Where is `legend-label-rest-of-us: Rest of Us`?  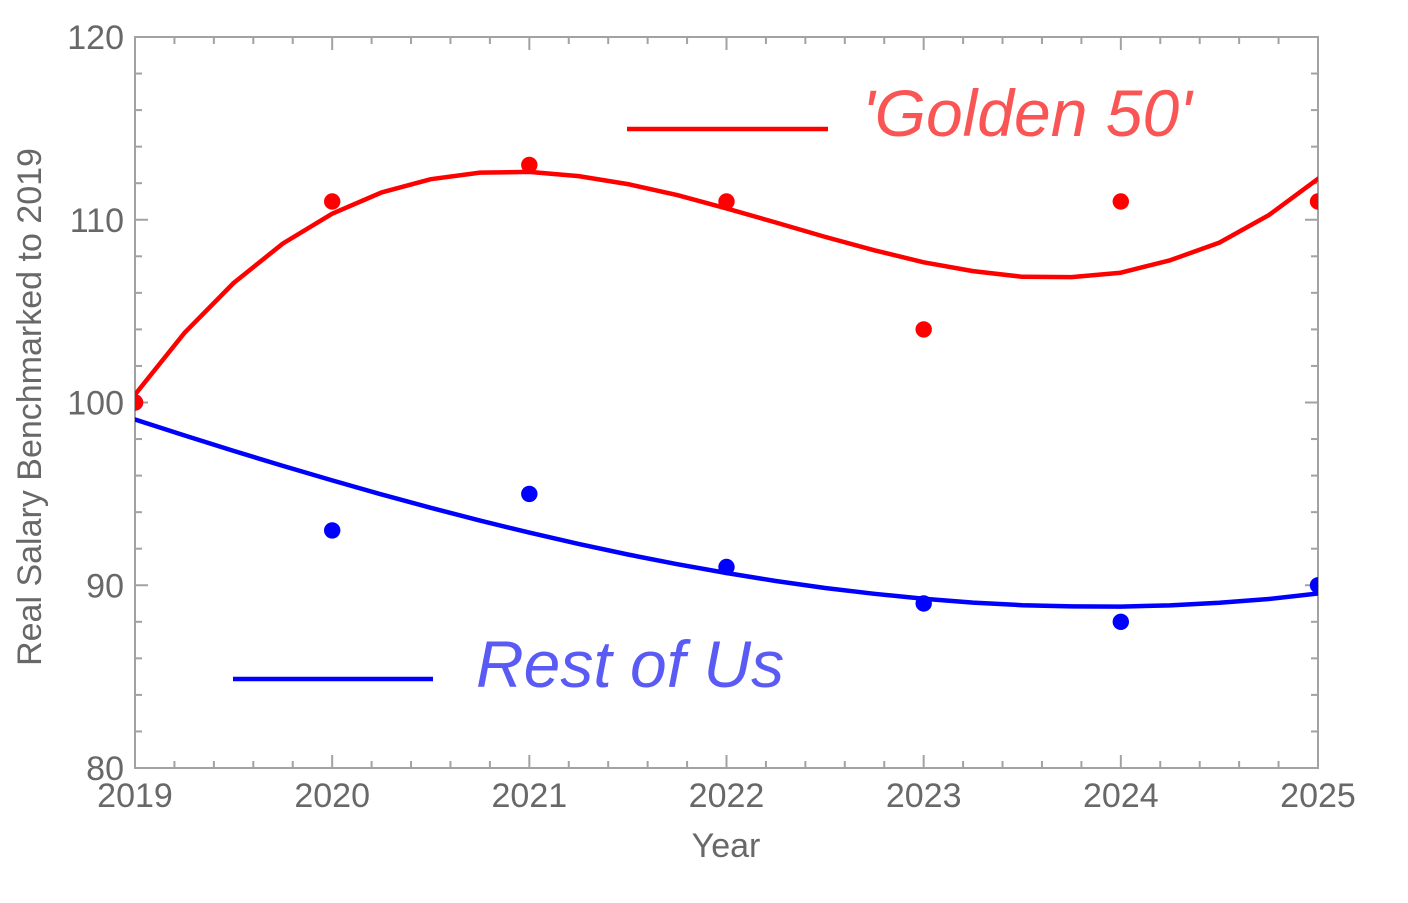 legend-label-rest-of-us: Rest of Us is located at coordinates (630, 664).